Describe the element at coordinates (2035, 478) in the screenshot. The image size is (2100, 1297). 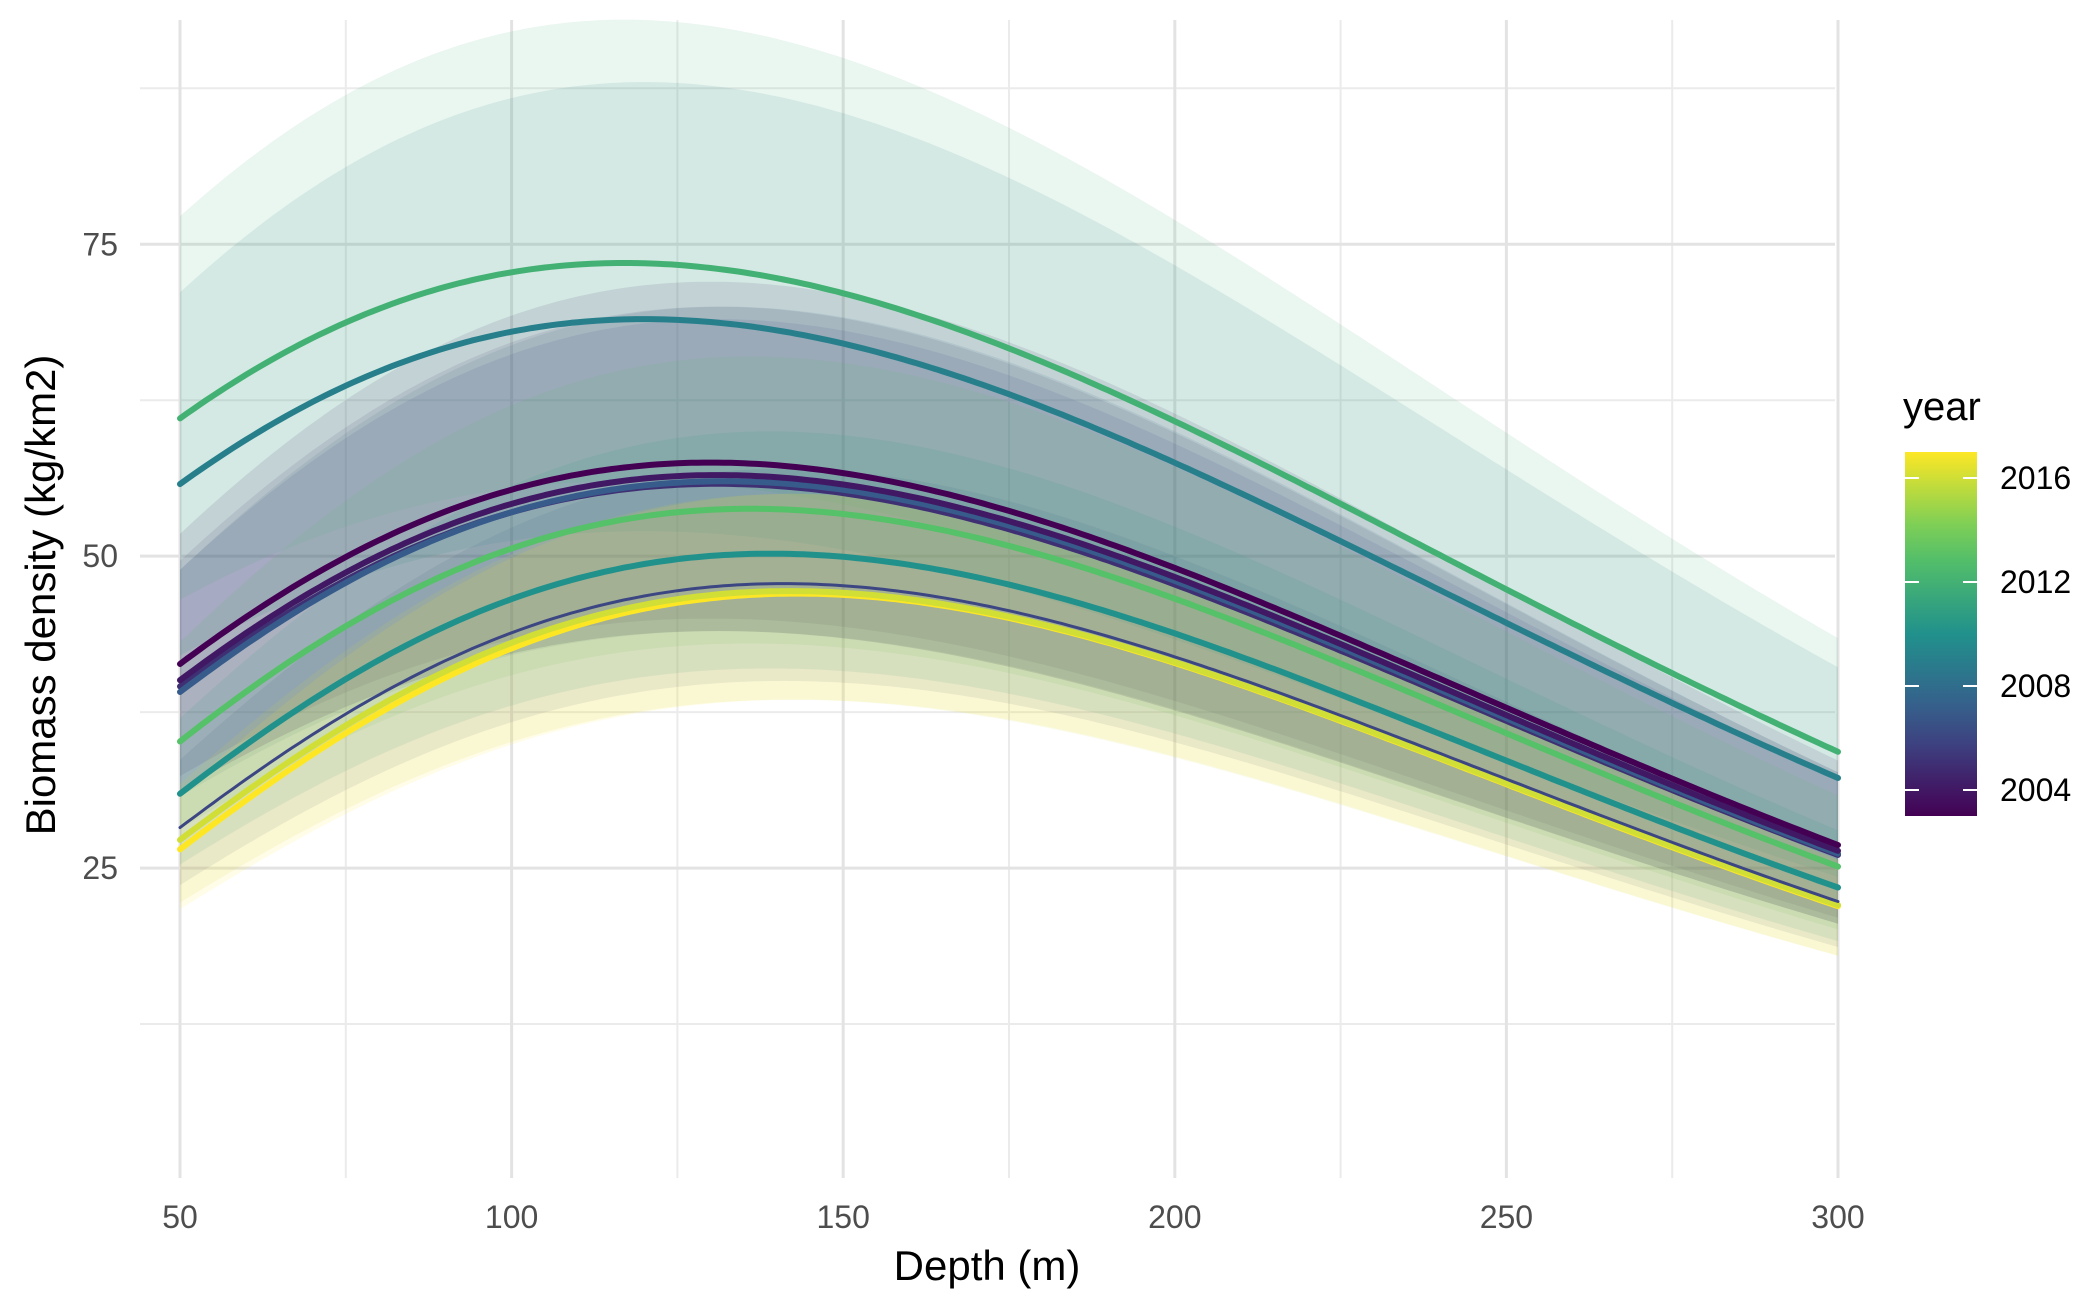
I see `legend-label: 2016` at that location.